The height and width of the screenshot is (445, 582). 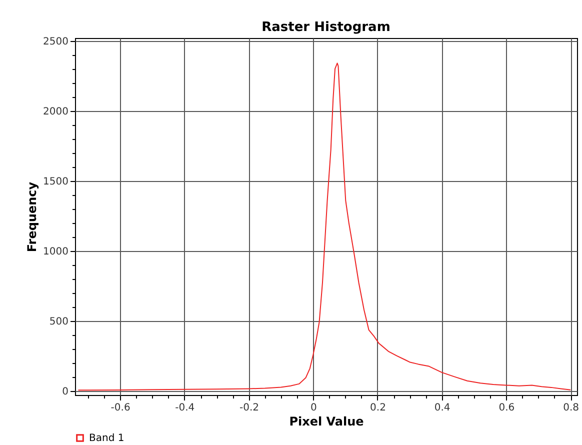 I want to click on y-tick-label: 2000, so click(x=55, y=112).